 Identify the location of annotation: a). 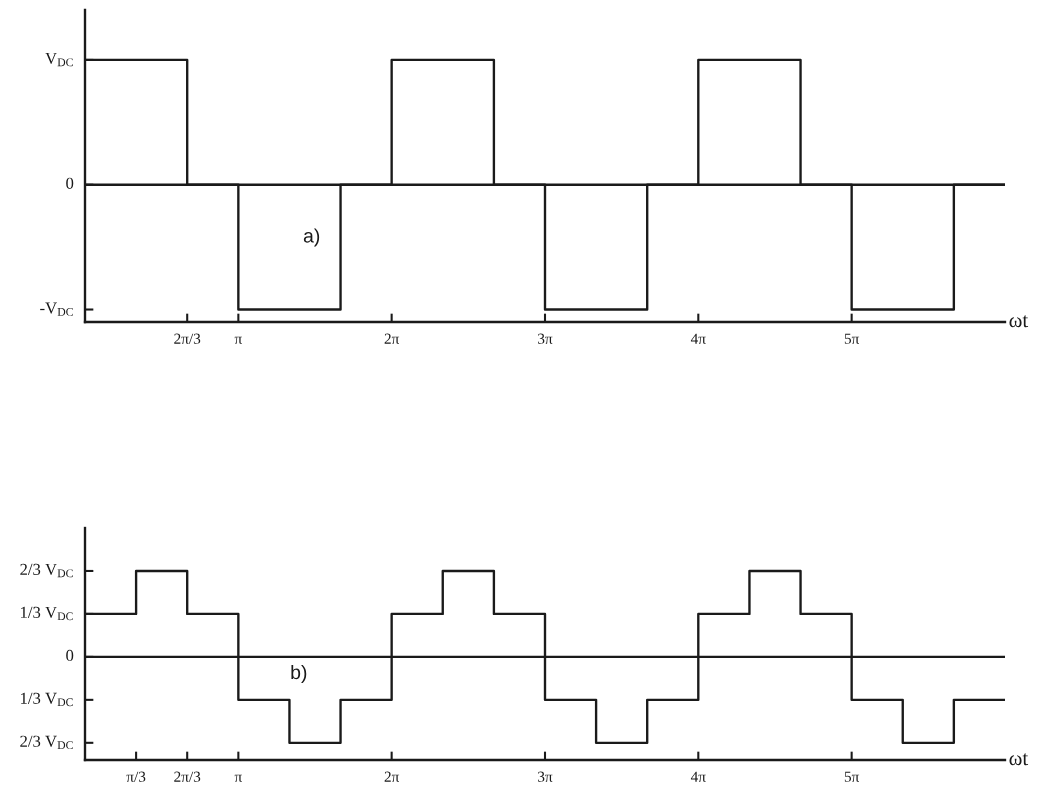
(311, 237).